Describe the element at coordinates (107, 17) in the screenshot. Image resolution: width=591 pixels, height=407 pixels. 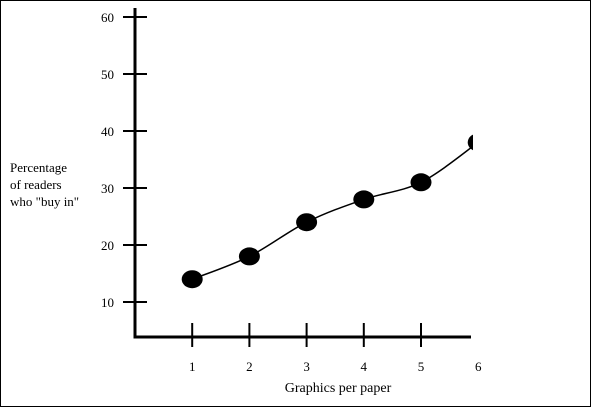
I see `y-tick-label: 60` at that location.